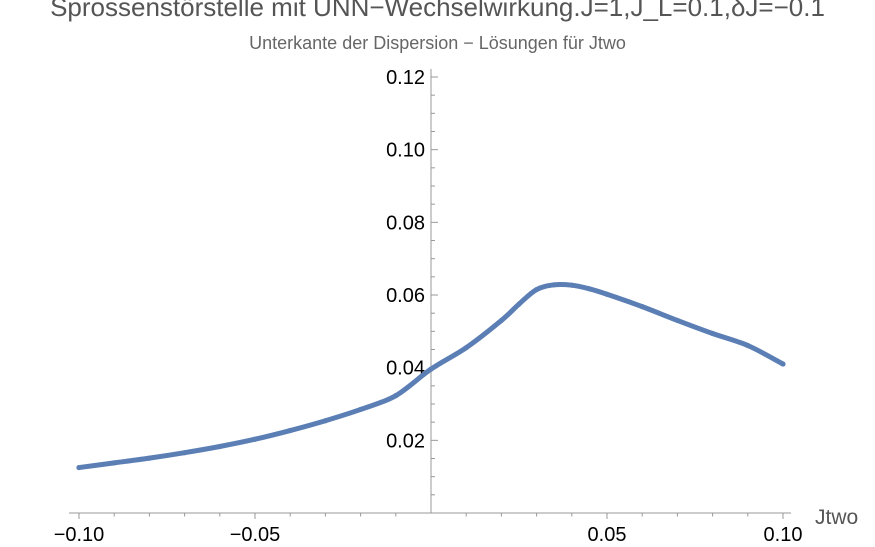 The image size is (875, 547). I want to click on y-tick-label: 0.12, so click(405, 78).